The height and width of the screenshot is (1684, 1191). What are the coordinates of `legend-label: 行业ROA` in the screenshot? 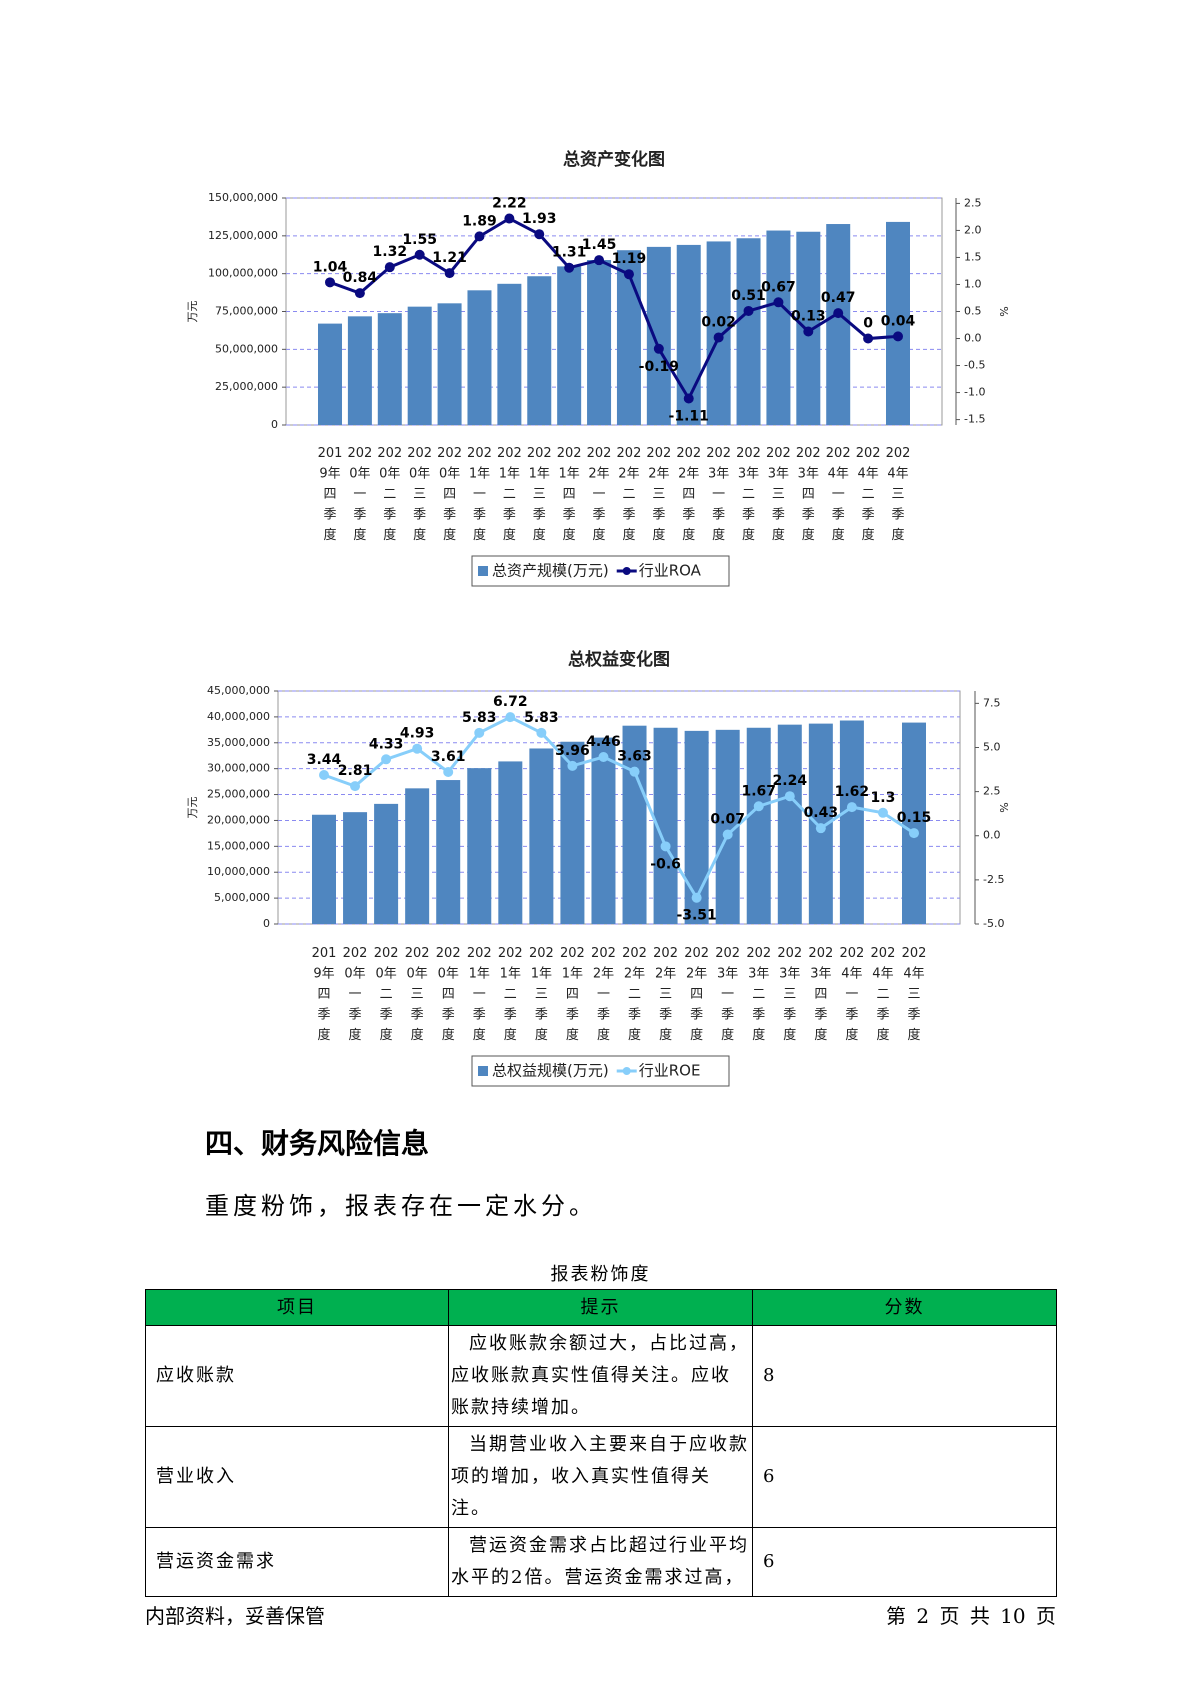 It's located at (670, 571).